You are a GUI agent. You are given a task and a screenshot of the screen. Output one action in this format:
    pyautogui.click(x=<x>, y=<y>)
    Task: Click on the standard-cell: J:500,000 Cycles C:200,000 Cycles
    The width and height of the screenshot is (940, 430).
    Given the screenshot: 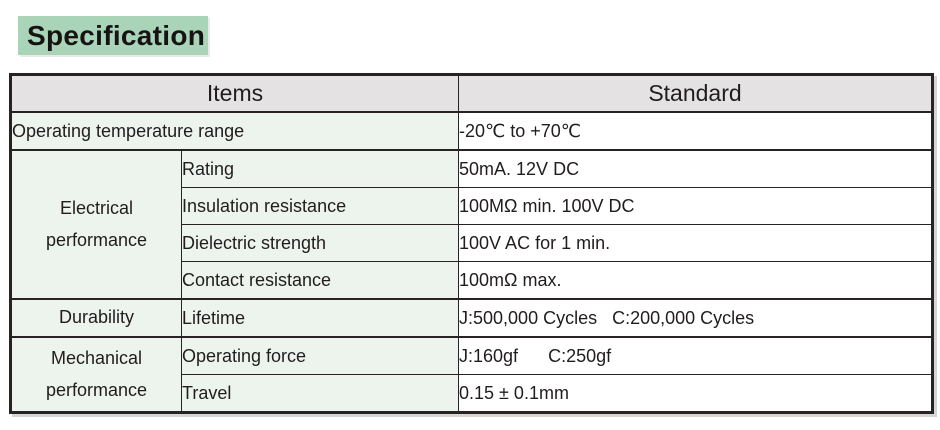 What is the action you would take?
    pyautogui.click(x=696, y=318)
    